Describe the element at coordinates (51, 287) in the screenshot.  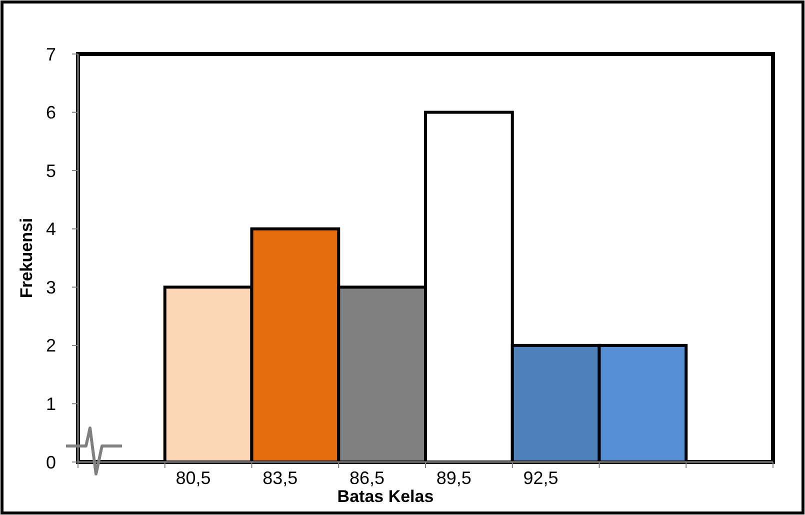
I see `y-tick-label: 3` at that location.